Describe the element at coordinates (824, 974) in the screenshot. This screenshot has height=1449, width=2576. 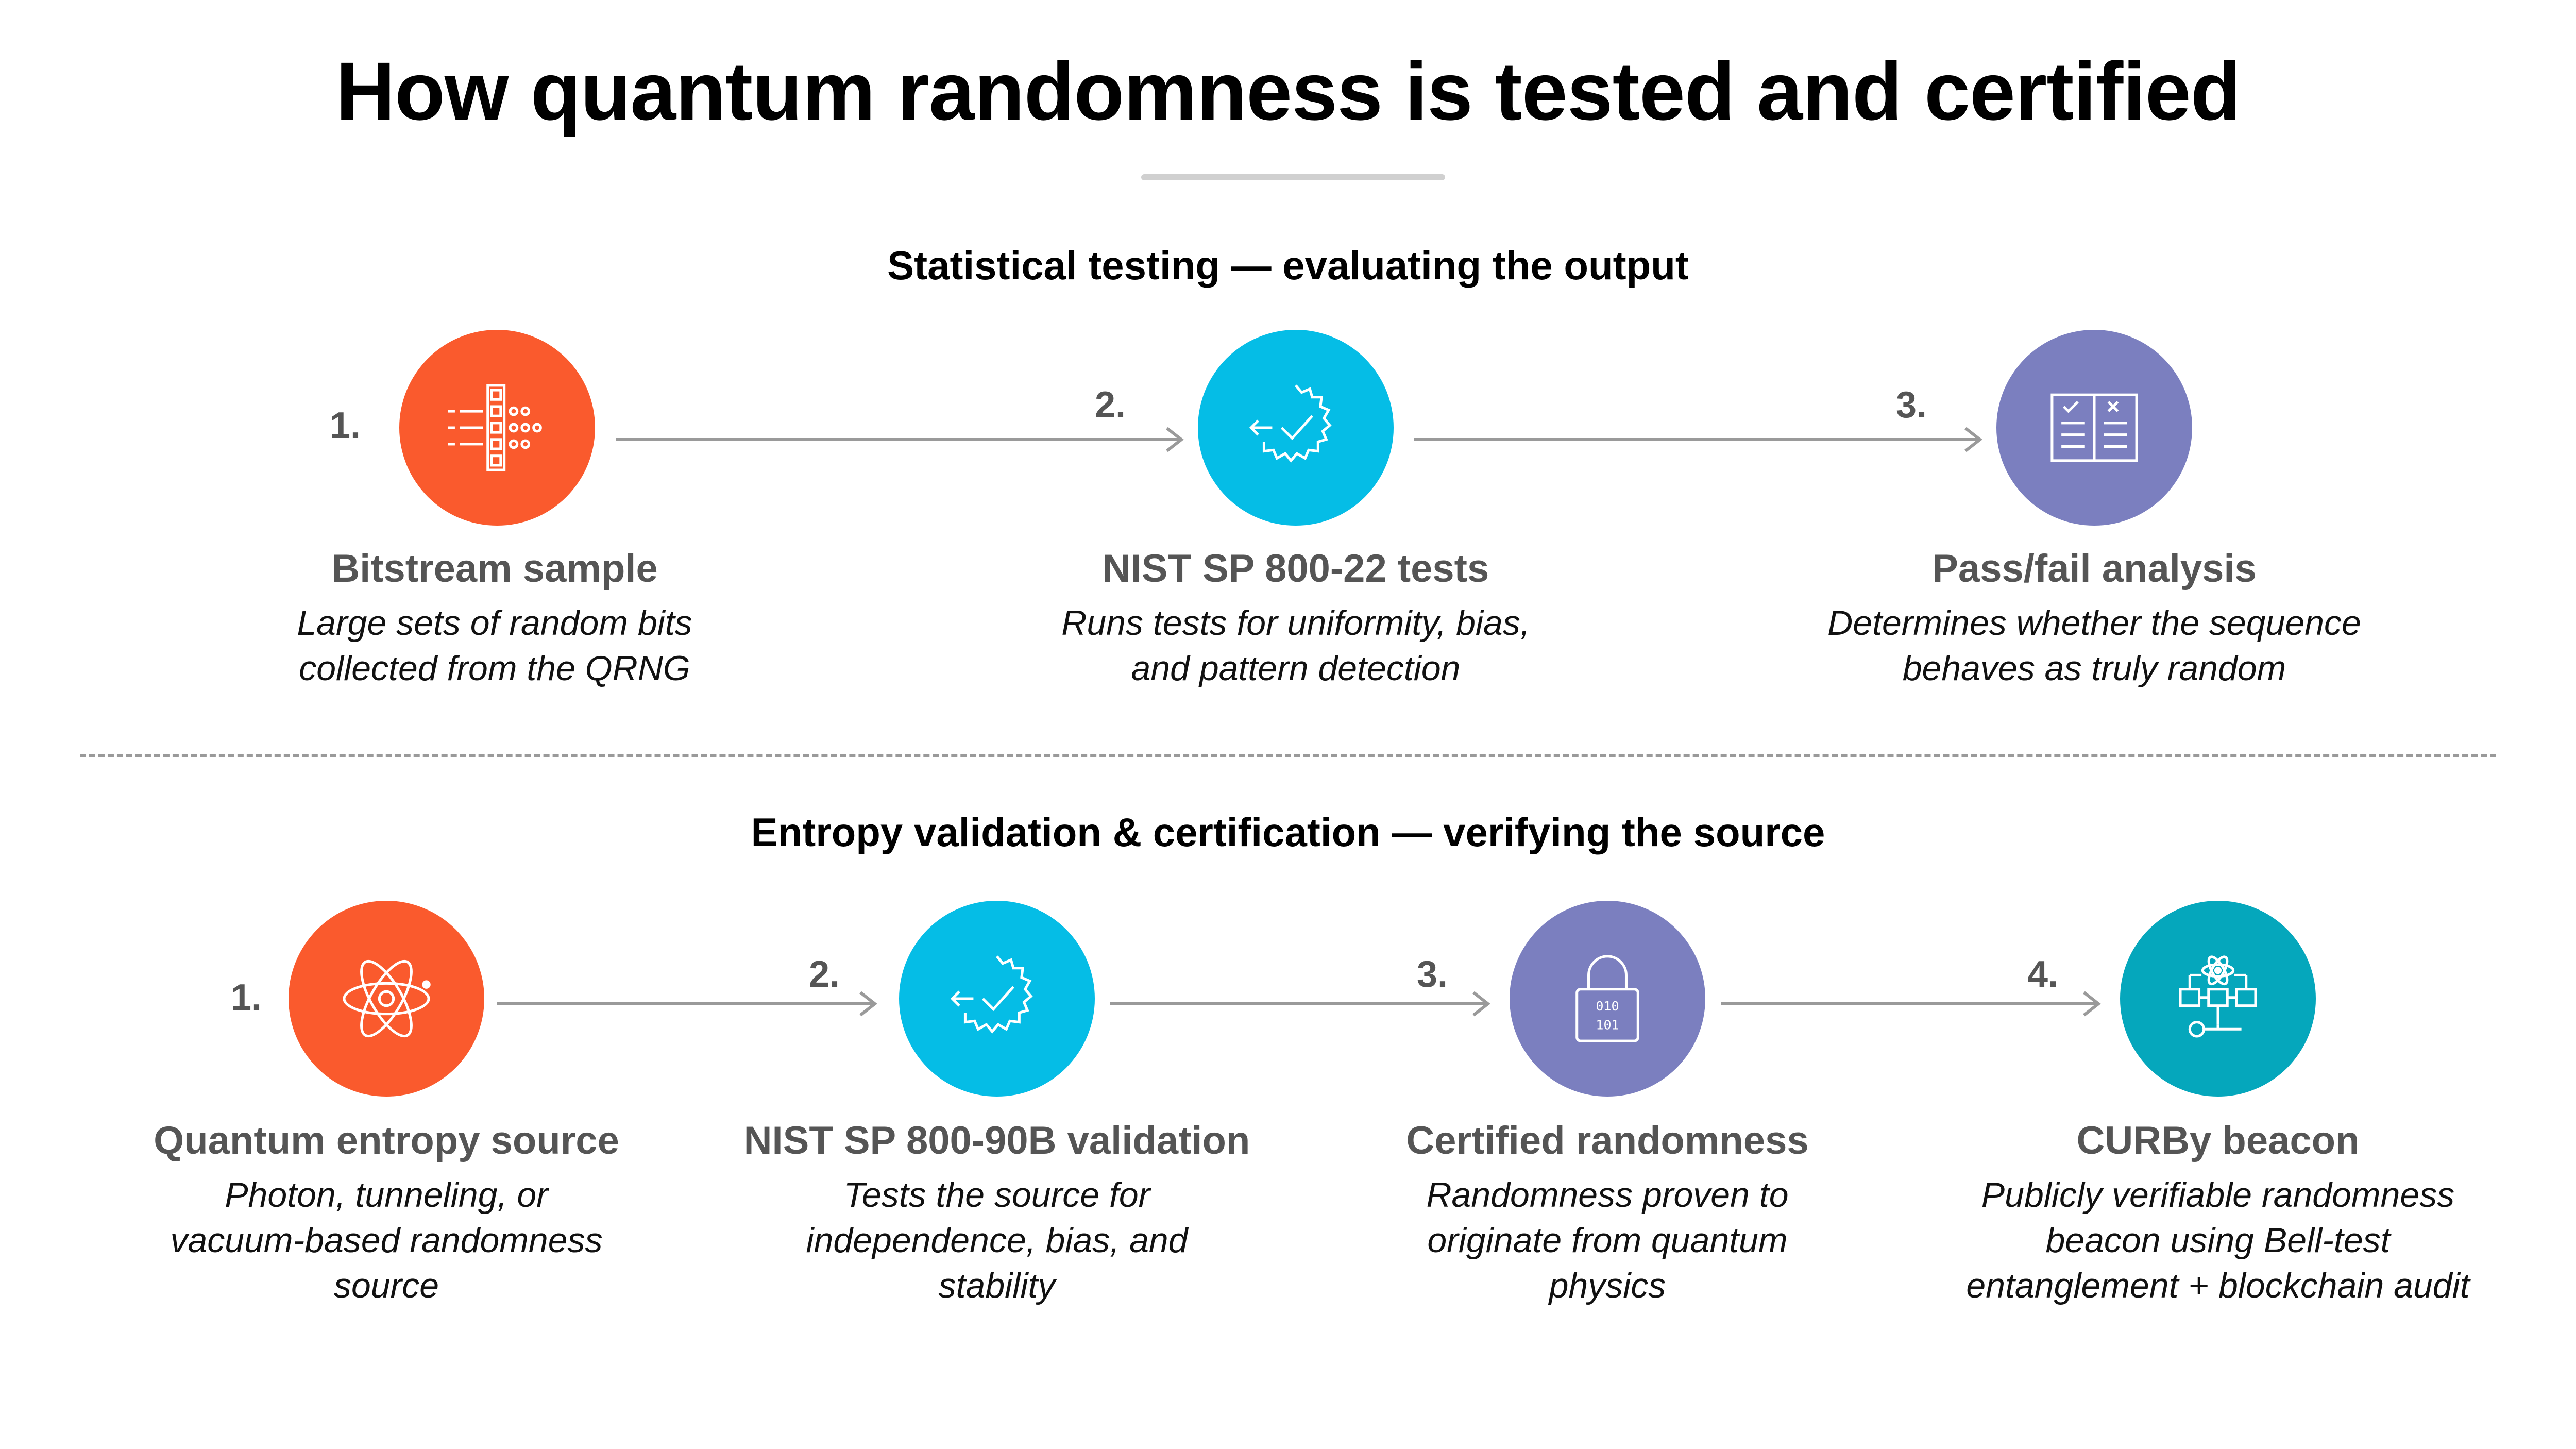
I see `section2-step2-number: 2.` at that location.